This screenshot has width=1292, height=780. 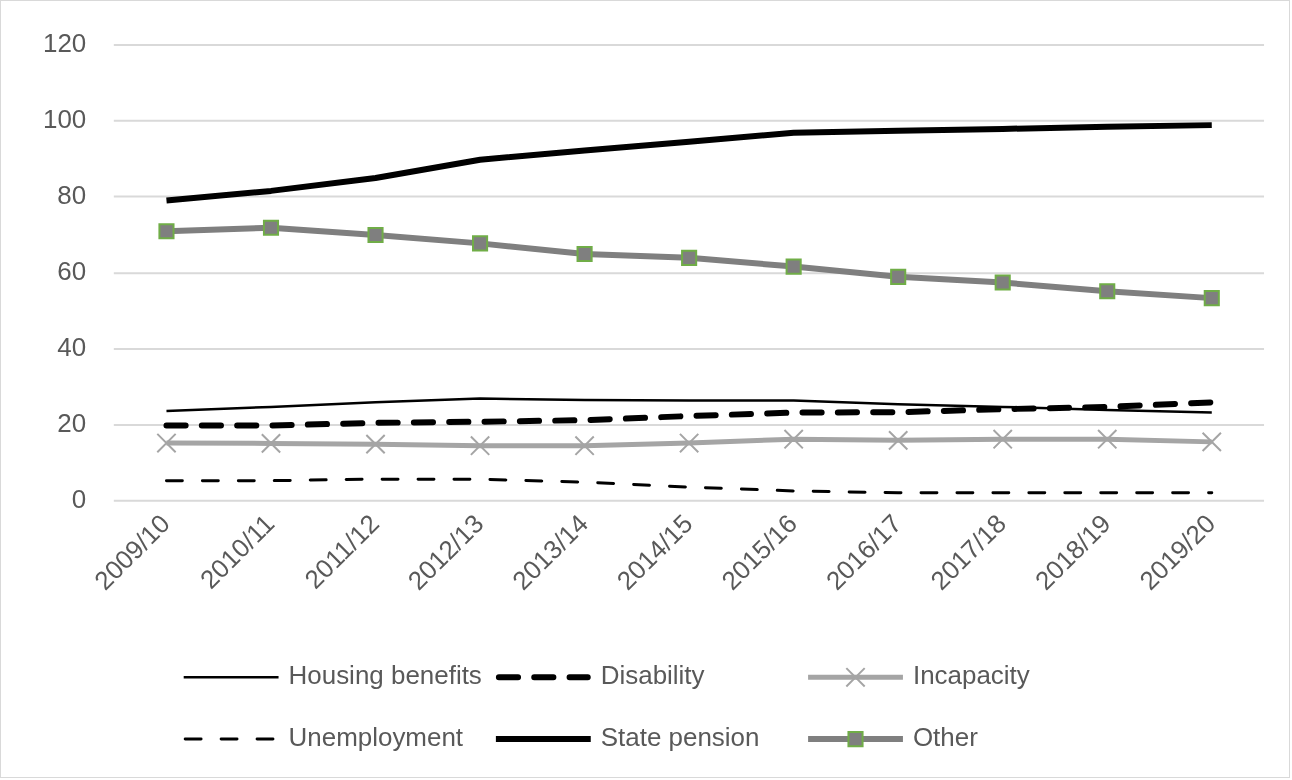 I want to click on y-tick-label: 100, so click(x=64, y=119).